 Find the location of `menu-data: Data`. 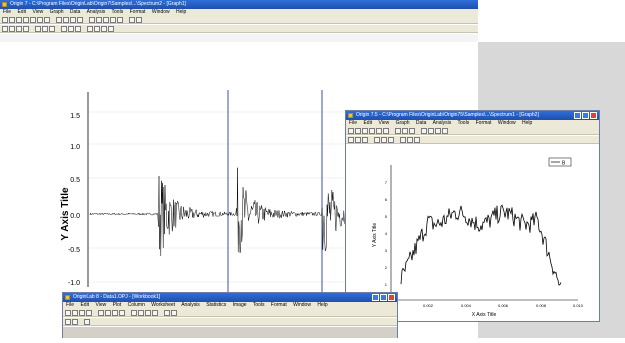

menu-data: Data is located at coordinates (421, 123).